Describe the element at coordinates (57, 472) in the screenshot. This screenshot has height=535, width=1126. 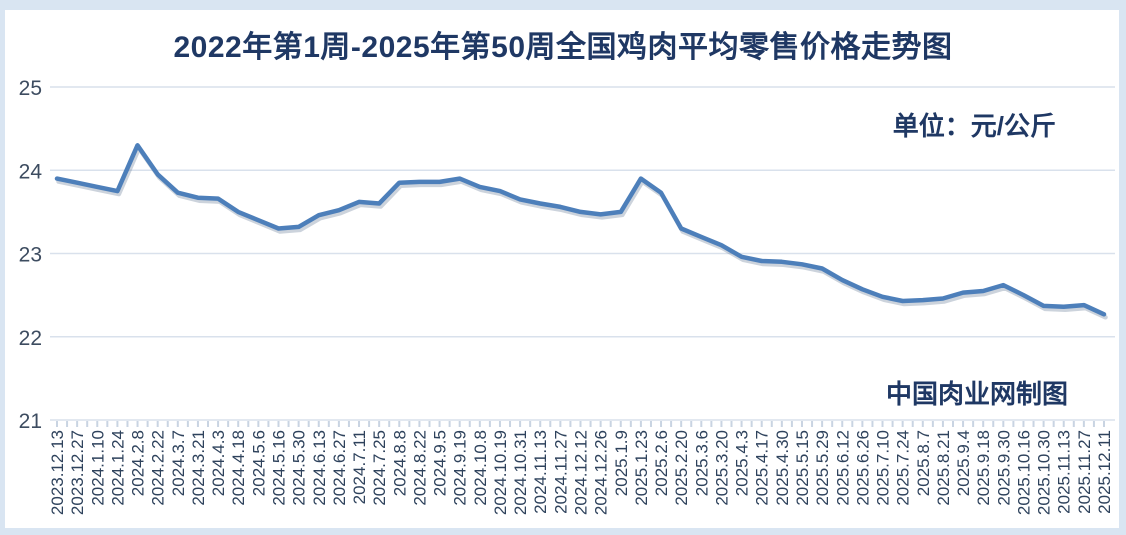
I see `x-axis-label: 2023.12.13` at that location.